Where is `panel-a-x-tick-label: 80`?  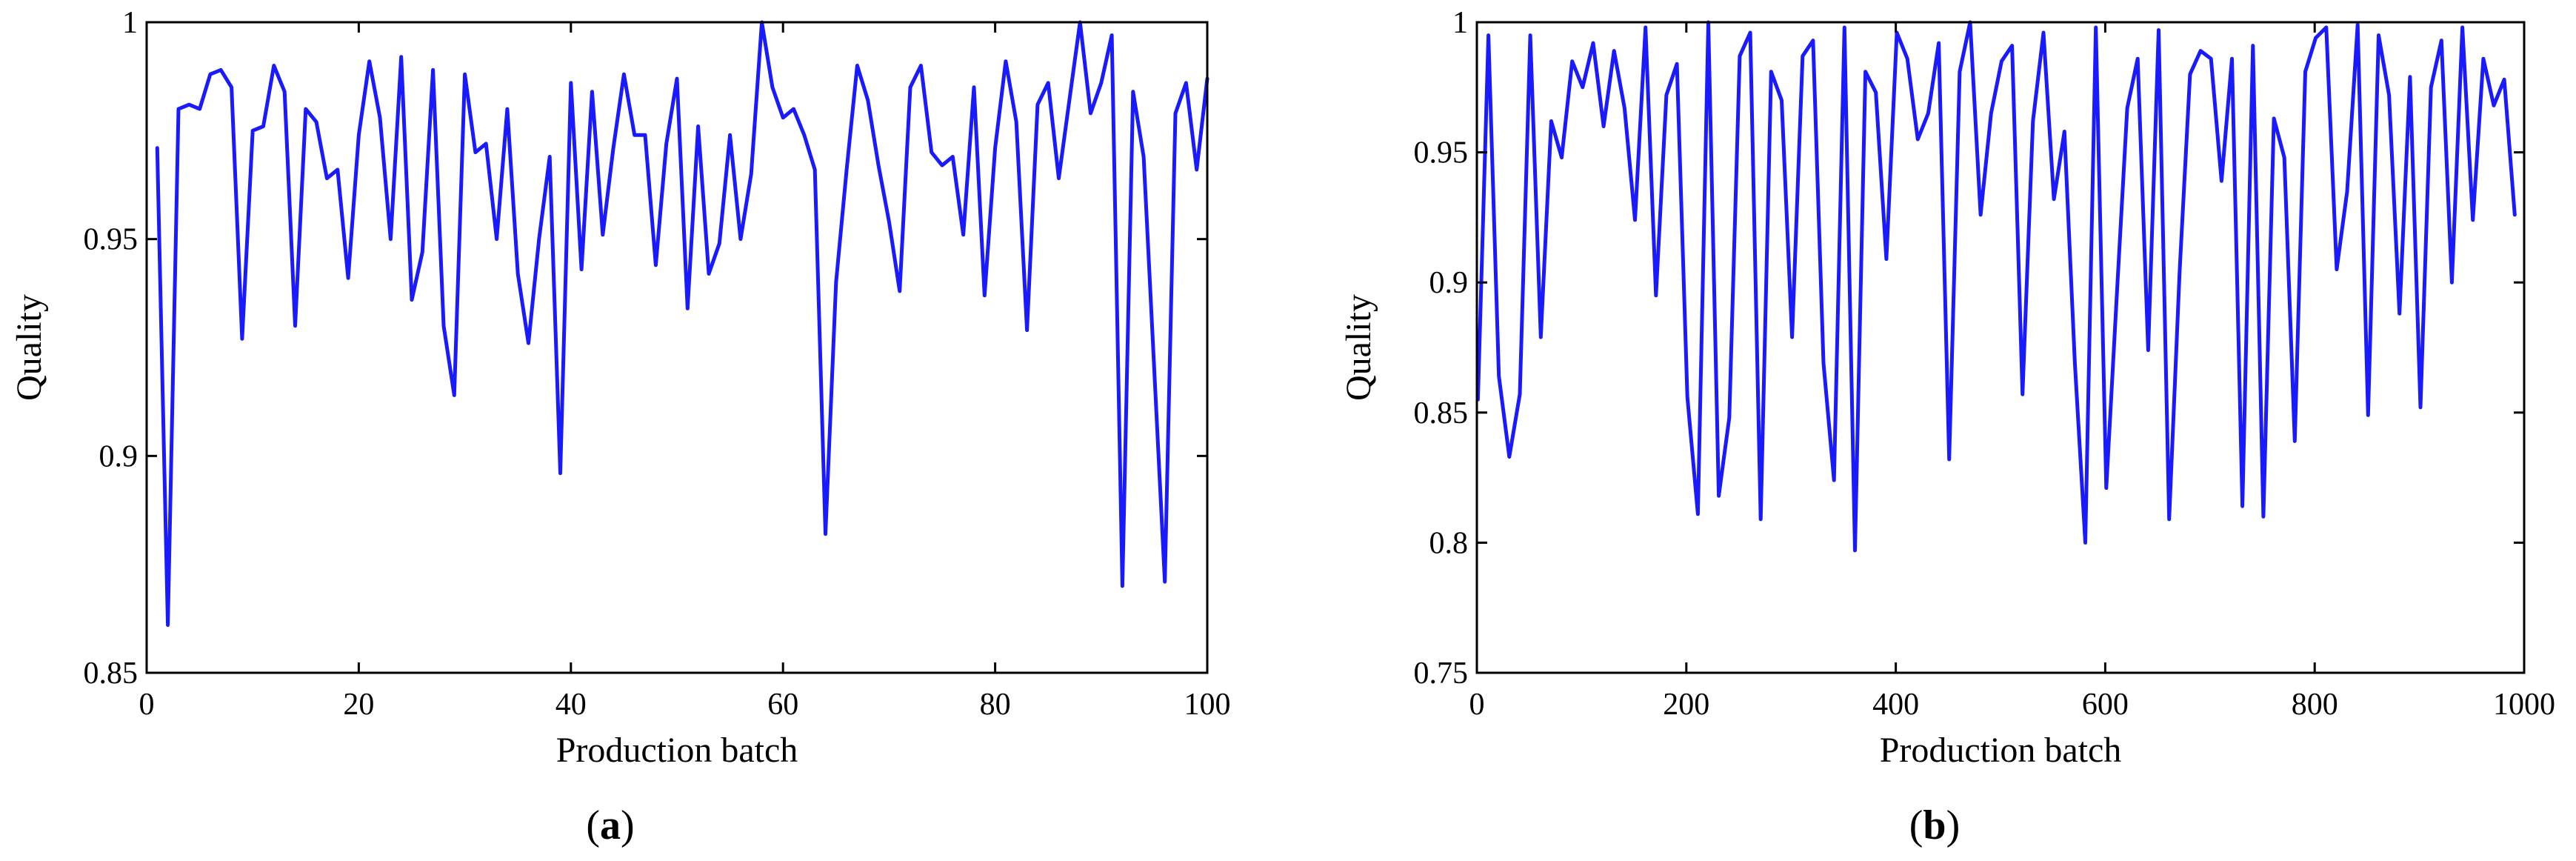
panel-a-x-tick-label: 80 is located at coordinates (996, 705).